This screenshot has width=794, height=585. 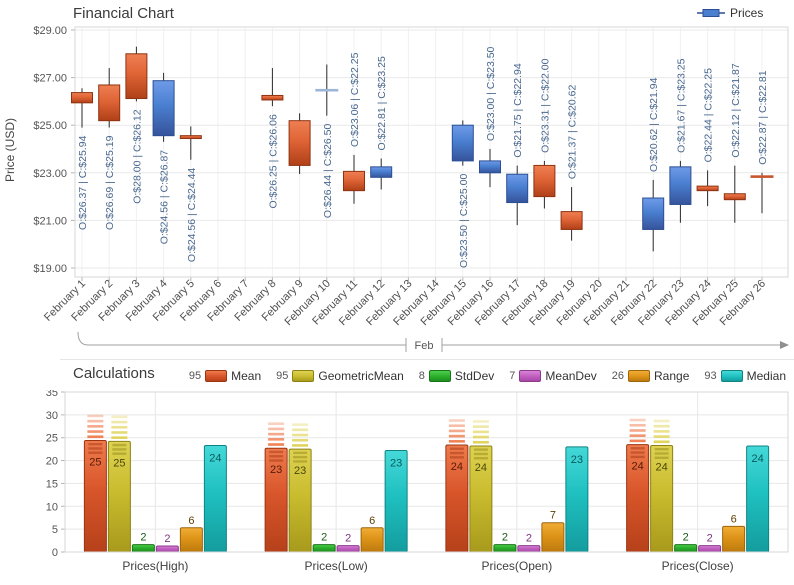 I want to click on prices-legend-label: Prices, so click(x=747, y=13).